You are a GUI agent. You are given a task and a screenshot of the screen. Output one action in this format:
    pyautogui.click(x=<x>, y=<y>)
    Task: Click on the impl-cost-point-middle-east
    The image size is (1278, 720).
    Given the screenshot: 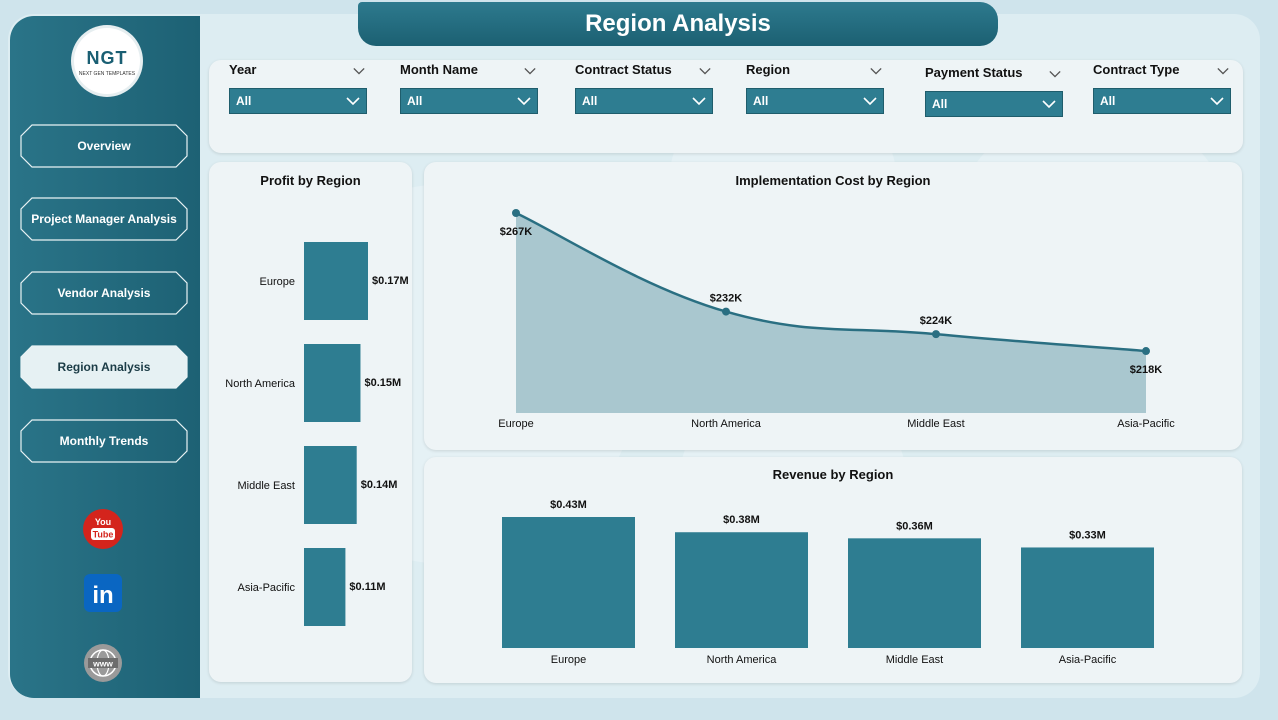 What is the action you would take?
    pyautogui.click(x=936, y=334)
    